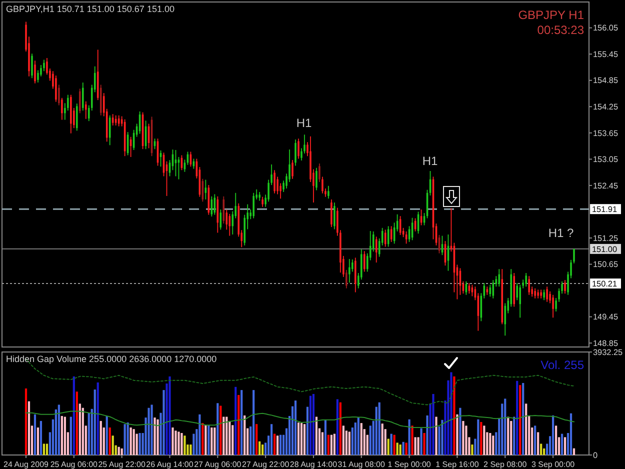 The width and height of the screenshot is (625, 469). What do you see at coordinates (551, 15) in the screenshot?
I see `annotation: GBPJPY H1` at bounding box center [551, 15].